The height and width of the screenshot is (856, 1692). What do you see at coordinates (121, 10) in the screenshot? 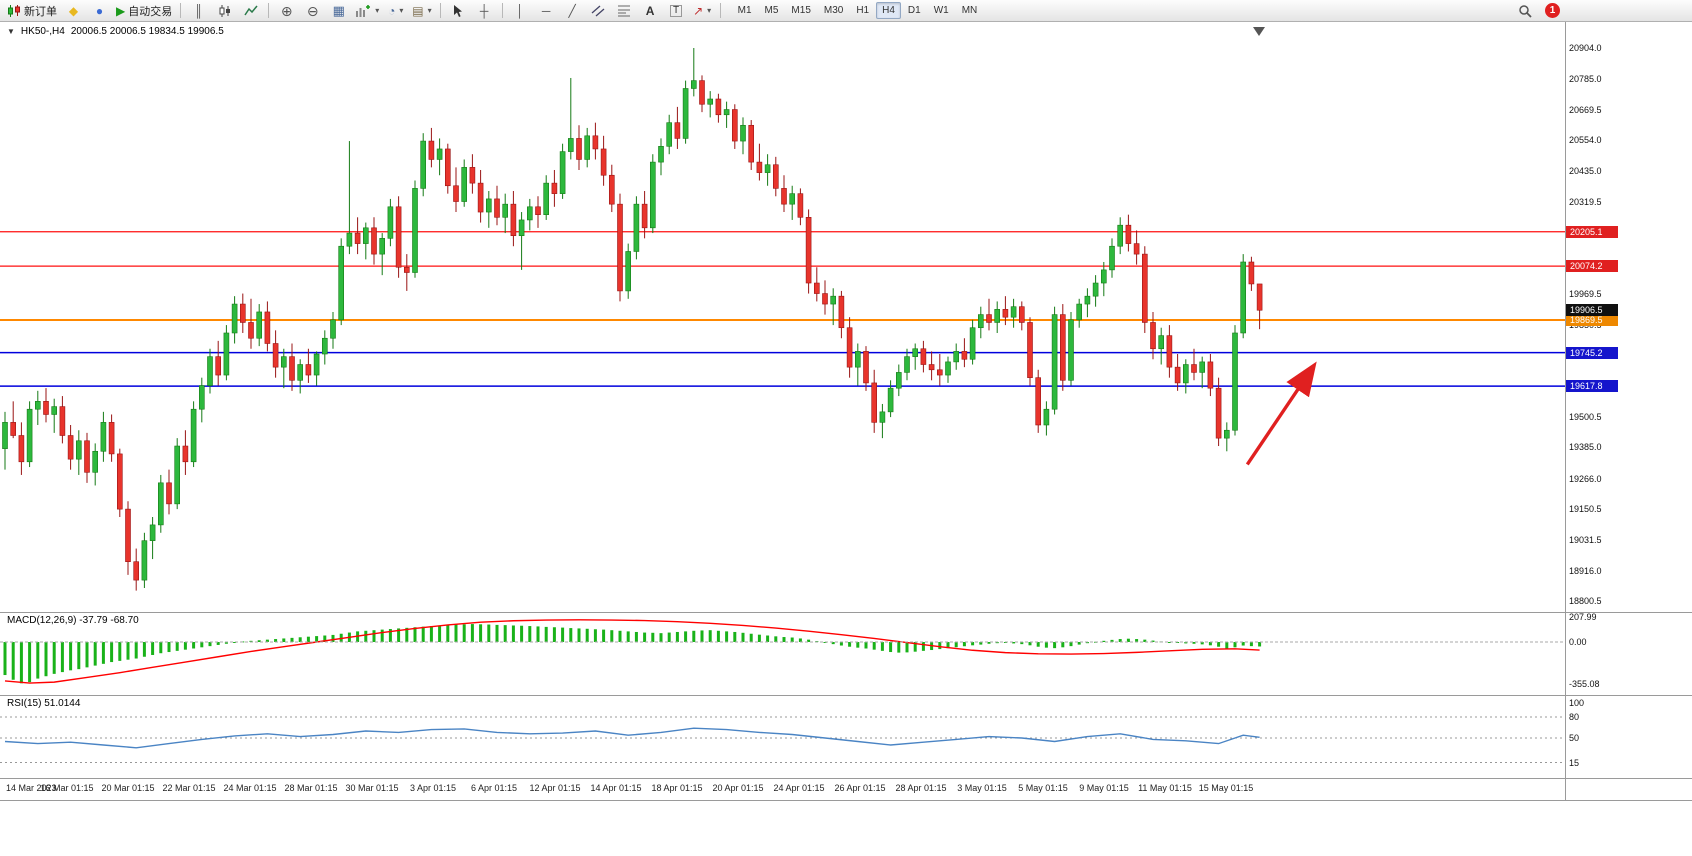
I see `auto-trading-icon: ▶` at bounding box center [121, 10].